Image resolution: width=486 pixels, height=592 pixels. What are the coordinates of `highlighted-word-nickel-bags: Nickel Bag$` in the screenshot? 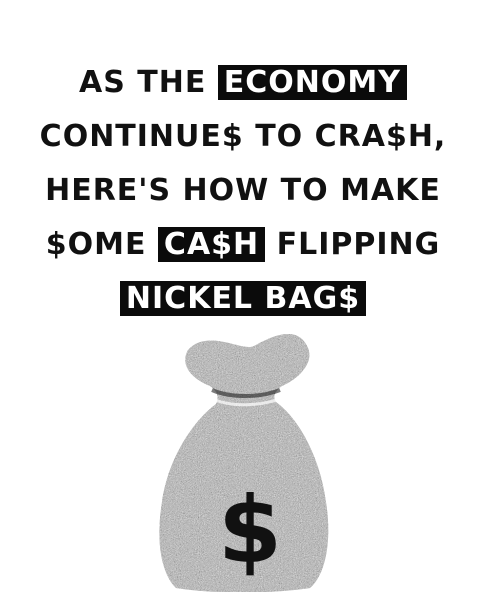 It's located at (243, 298).